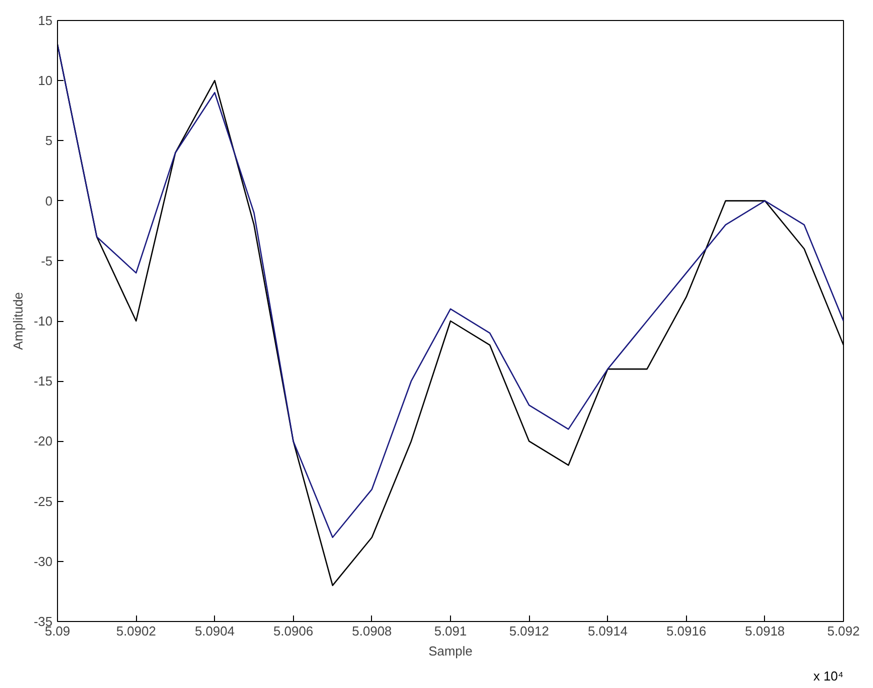  Describe the element at coordinates (45, 80) in the screenshot. I see `y-tick-label: 10` at that location.